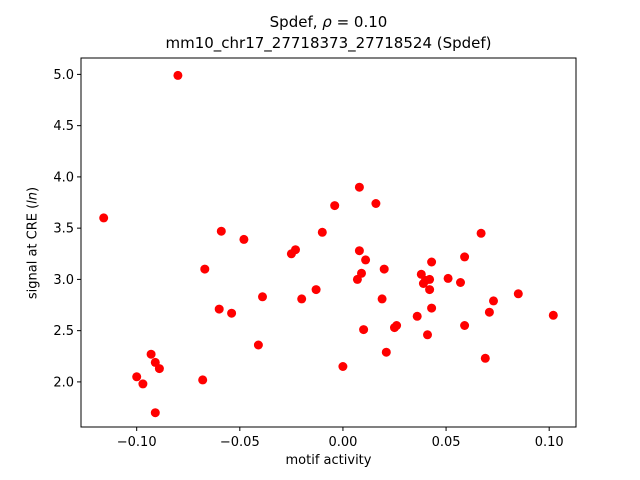  I want to click on x-tick-label: 0.00, so click(342, 442).